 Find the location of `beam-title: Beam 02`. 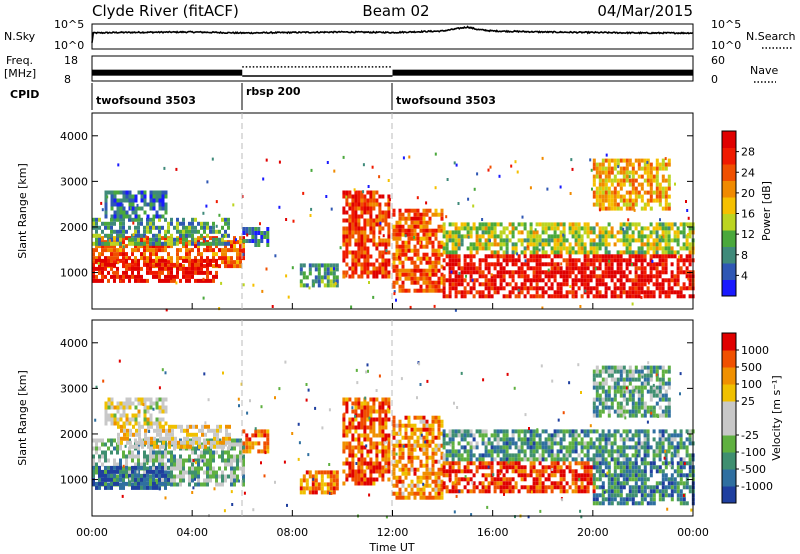

beam-title: Beam 02 is located at coordinates (395, 11).